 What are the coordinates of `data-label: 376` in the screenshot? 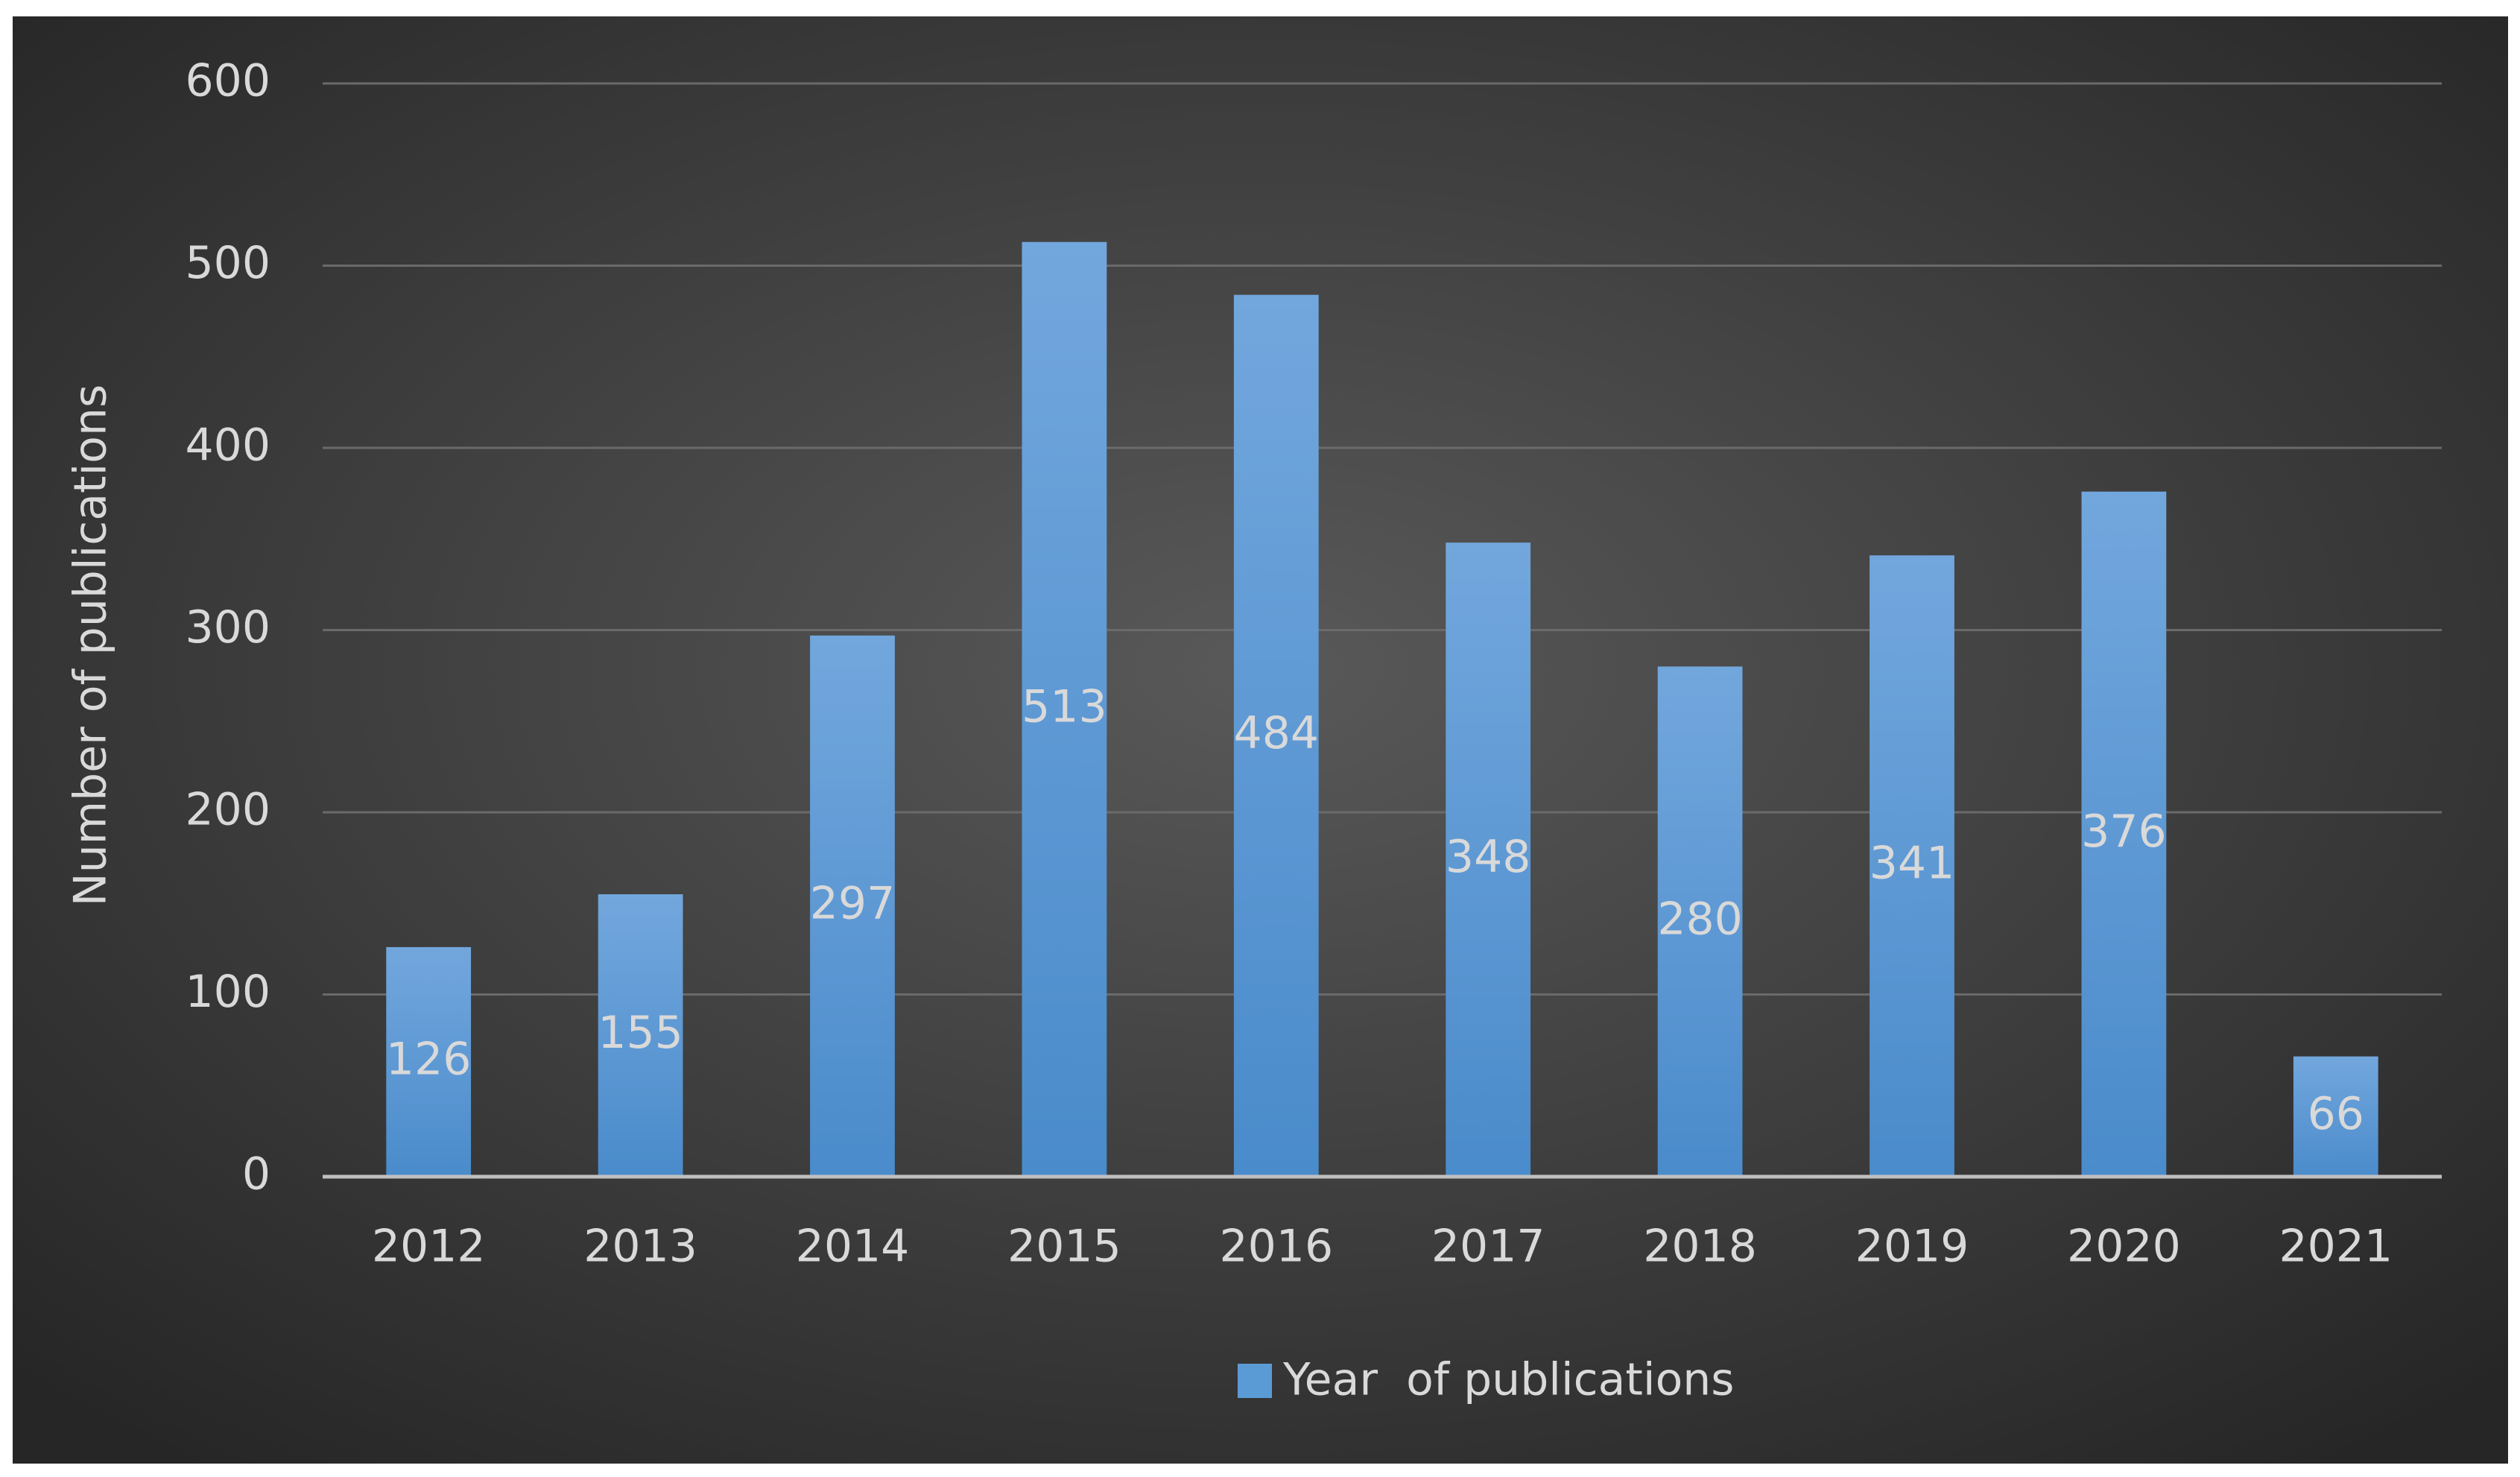 It's located at (2124, 832).